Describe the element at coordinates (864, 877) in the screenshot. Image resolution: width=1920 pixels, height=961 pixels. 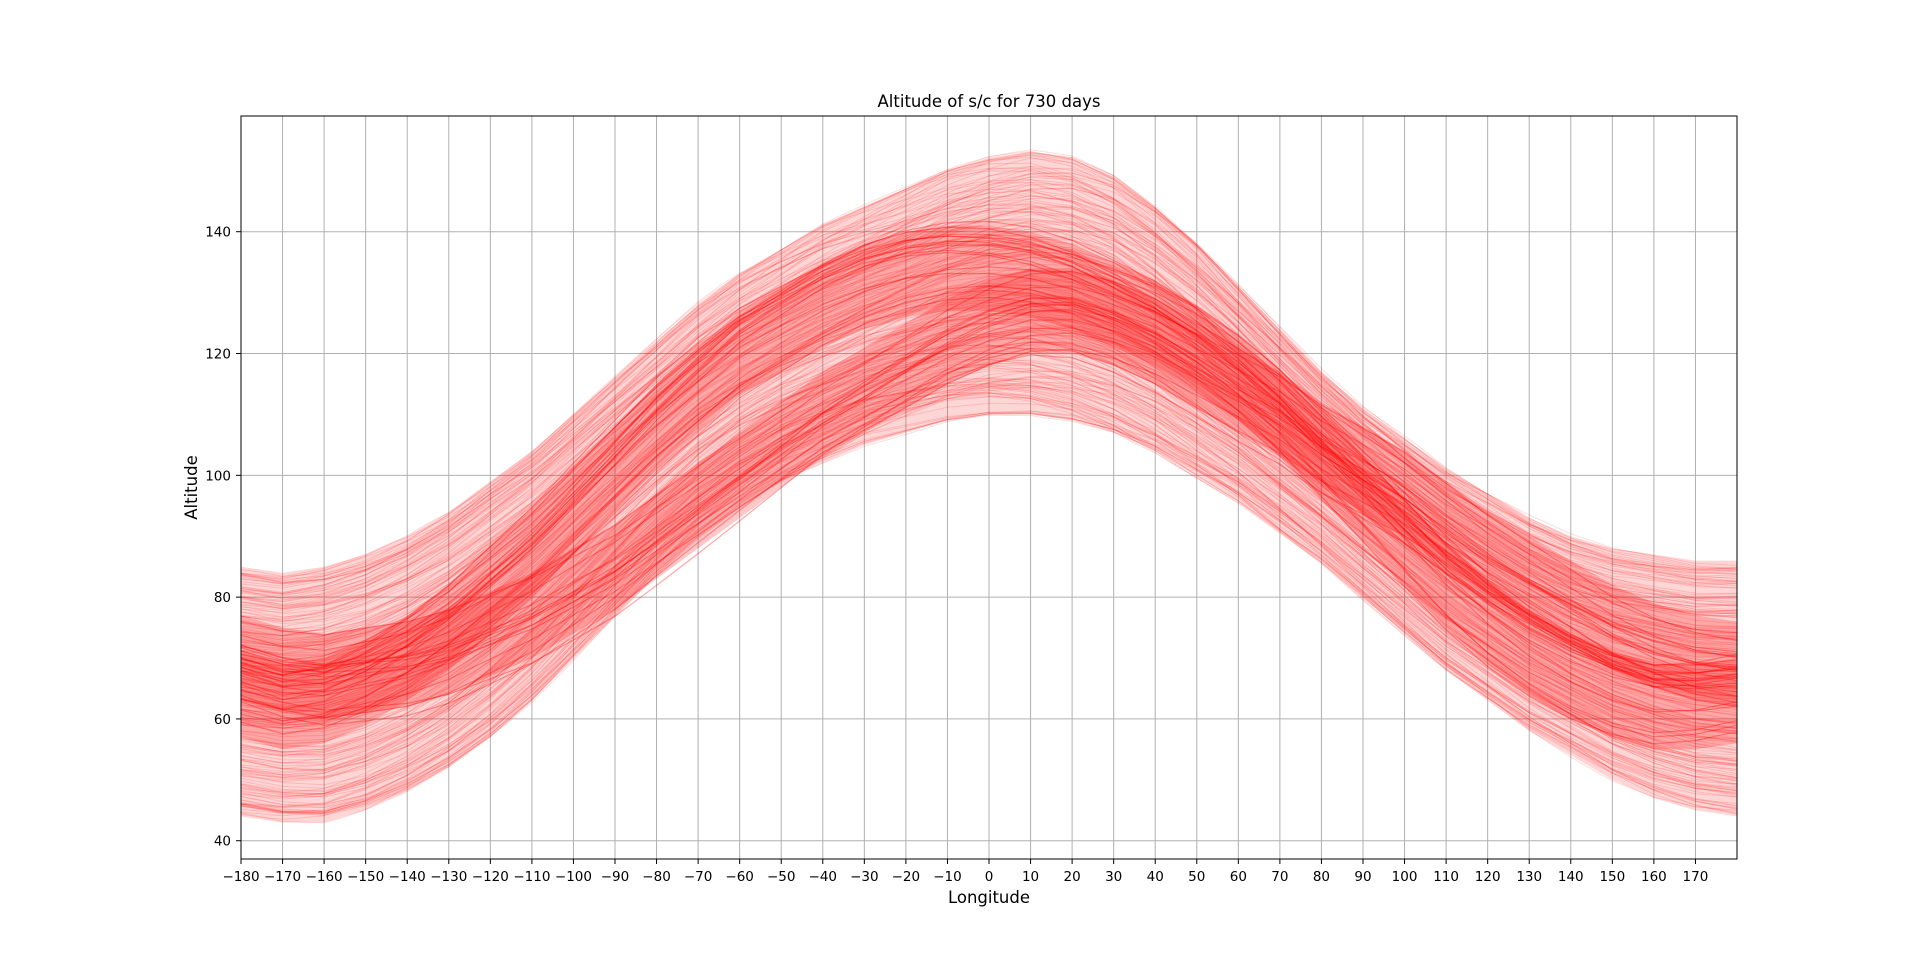
I see `x-tick-label: −30` at that location.